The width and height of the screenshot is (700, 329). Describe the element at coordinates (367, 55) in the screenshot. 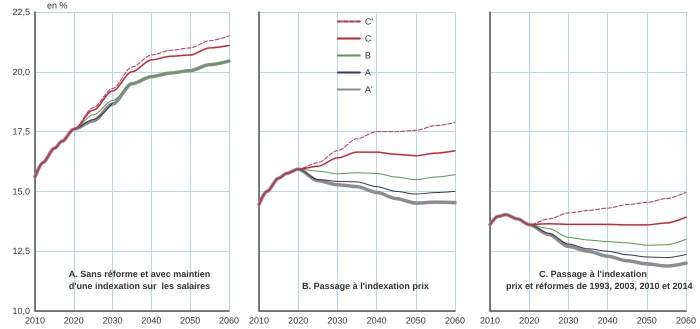

I see `legend-label: B` at that location.